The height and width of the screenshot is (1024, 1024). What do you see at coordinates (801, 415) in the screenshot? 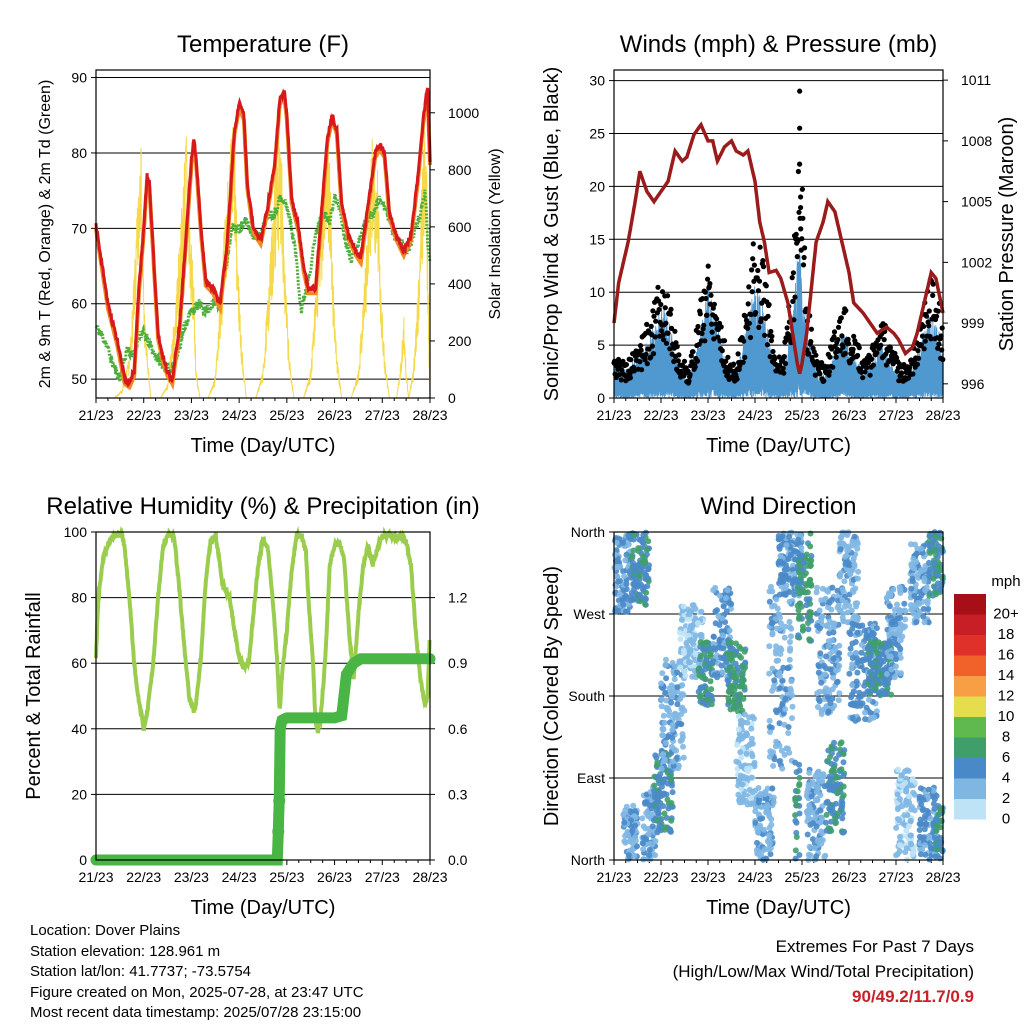
I see `winds-xtick-label: 25/23` at bounding box center [801, 415].